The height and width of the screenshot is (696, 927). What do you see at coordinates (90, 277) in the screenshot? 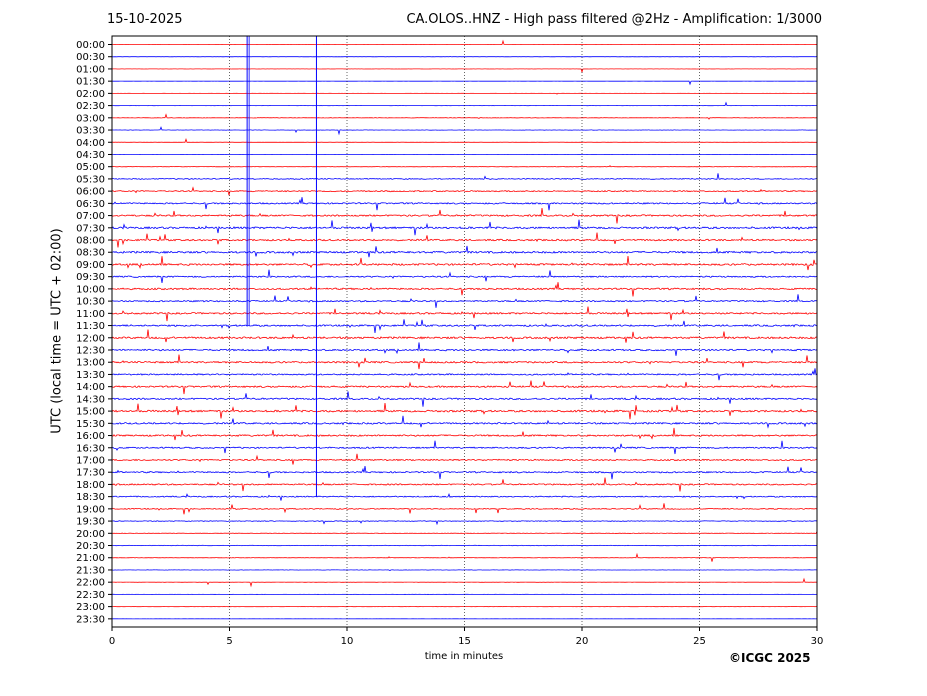
I see `y-tick-label: 09:30` at bounding box center [90, 277].